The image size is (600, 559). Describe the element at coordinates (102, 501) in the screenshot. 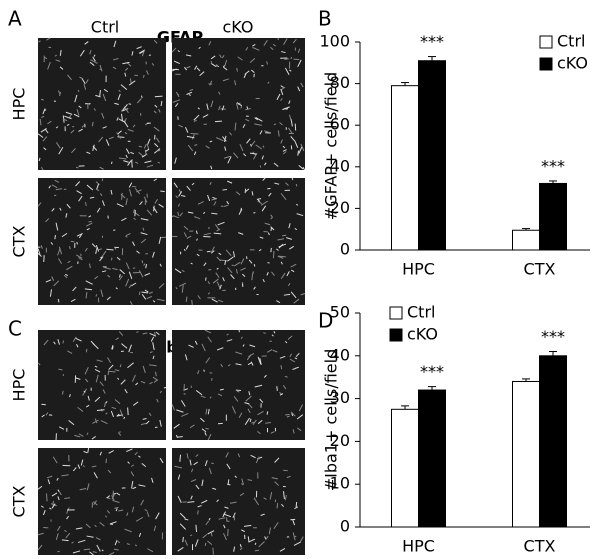

I see `micrograph-bg` at that location.